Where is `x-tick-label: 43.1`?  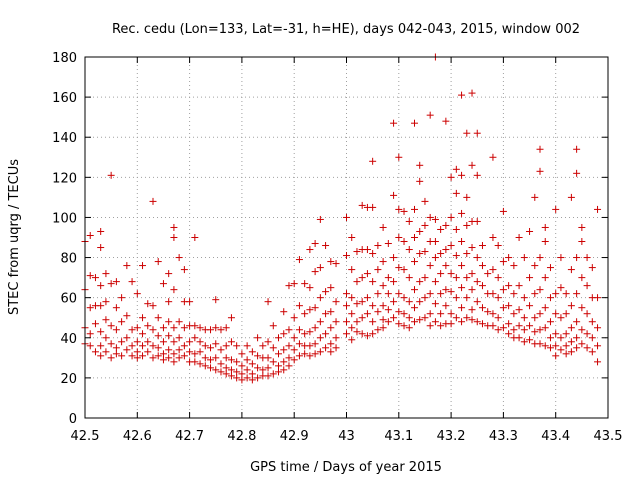 x-tick-label: 43.1 is located at coordinates (398, 436).